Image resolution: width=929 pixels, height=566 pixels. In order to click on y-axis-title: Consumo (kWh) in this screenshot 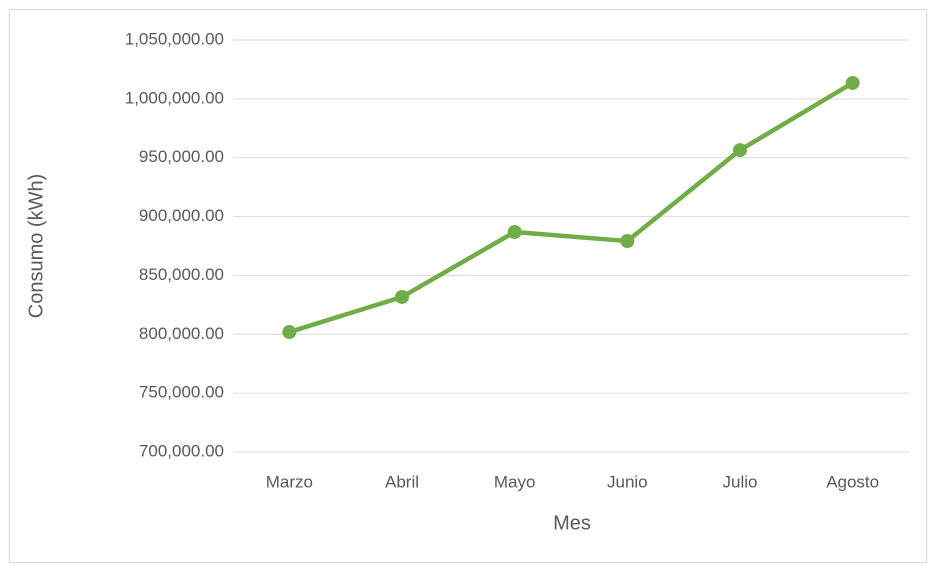, I will do `click(36, 246)`.